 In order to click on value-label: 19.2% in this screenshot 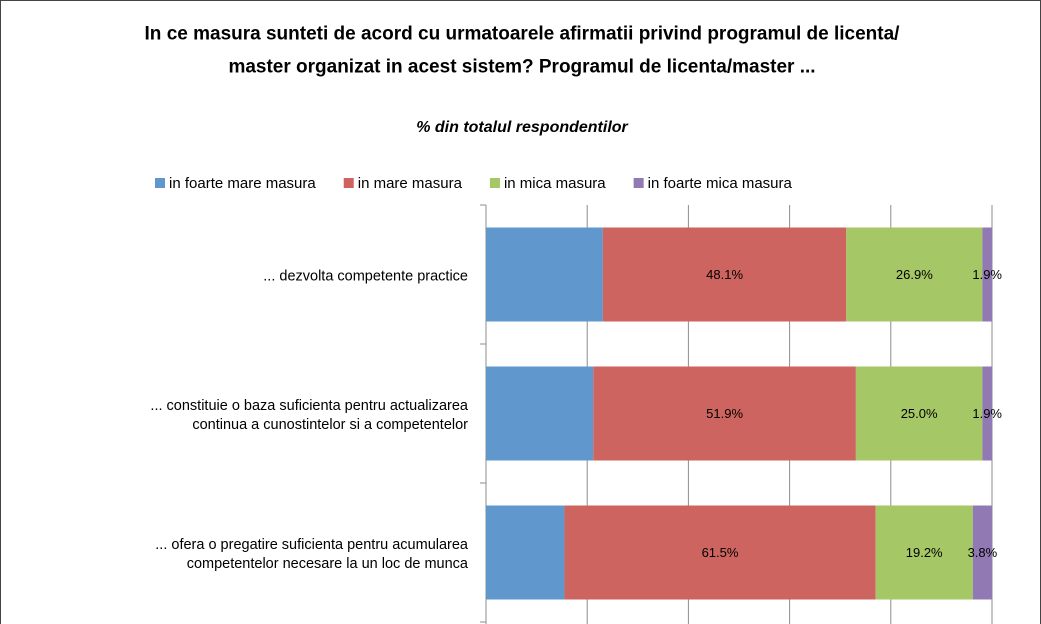, I will do `click(924, 552)`.